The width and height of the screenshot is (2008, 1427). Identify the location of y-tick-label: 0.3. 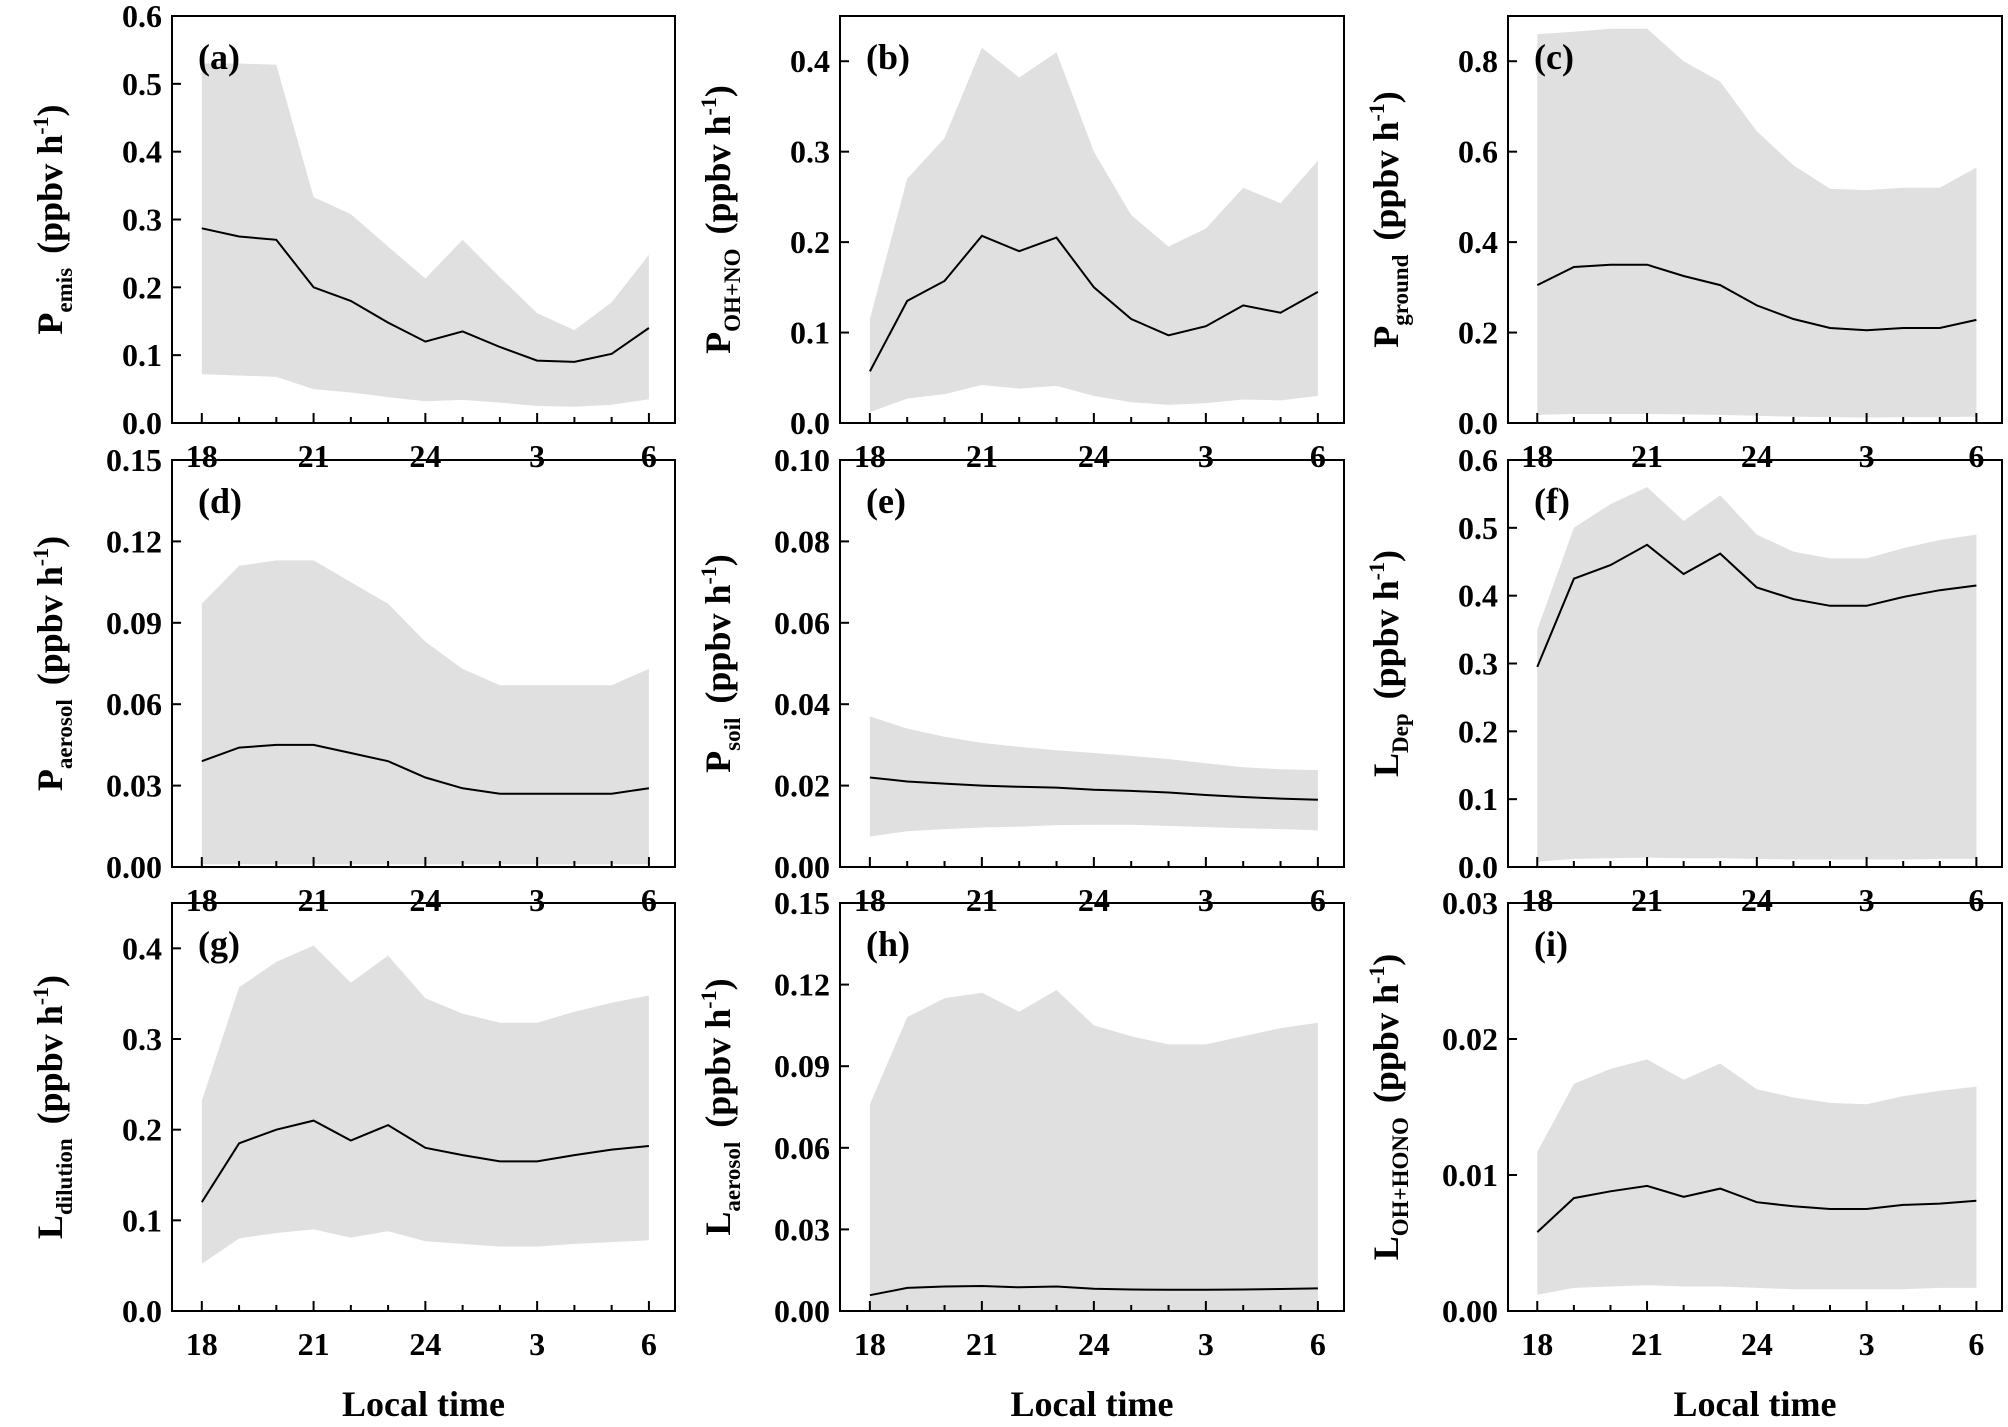
(1478, 664).